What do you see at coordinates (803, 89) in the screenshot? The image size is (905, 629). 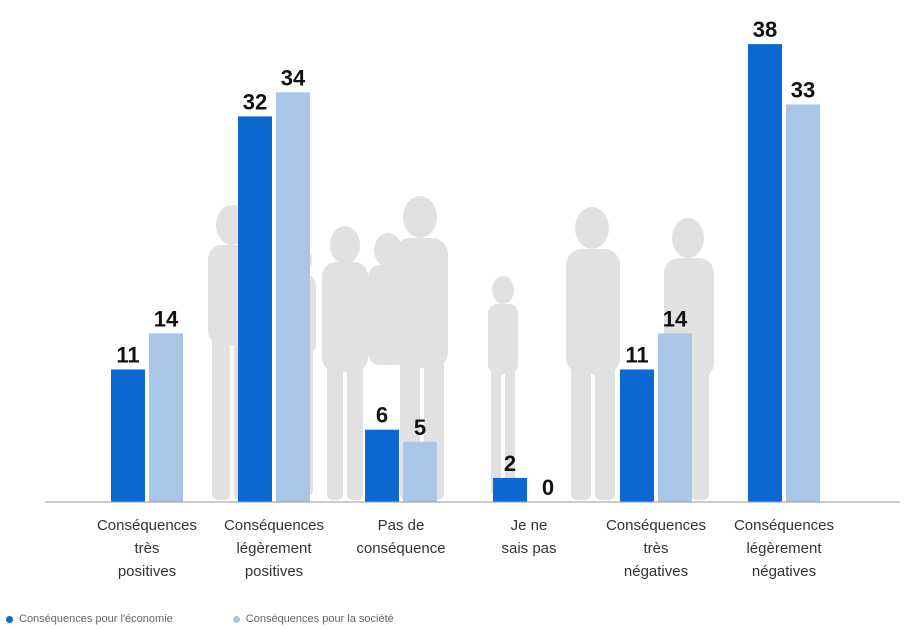 I see `value-label-series2-cat6: 33` at bounding box center [803, 89].